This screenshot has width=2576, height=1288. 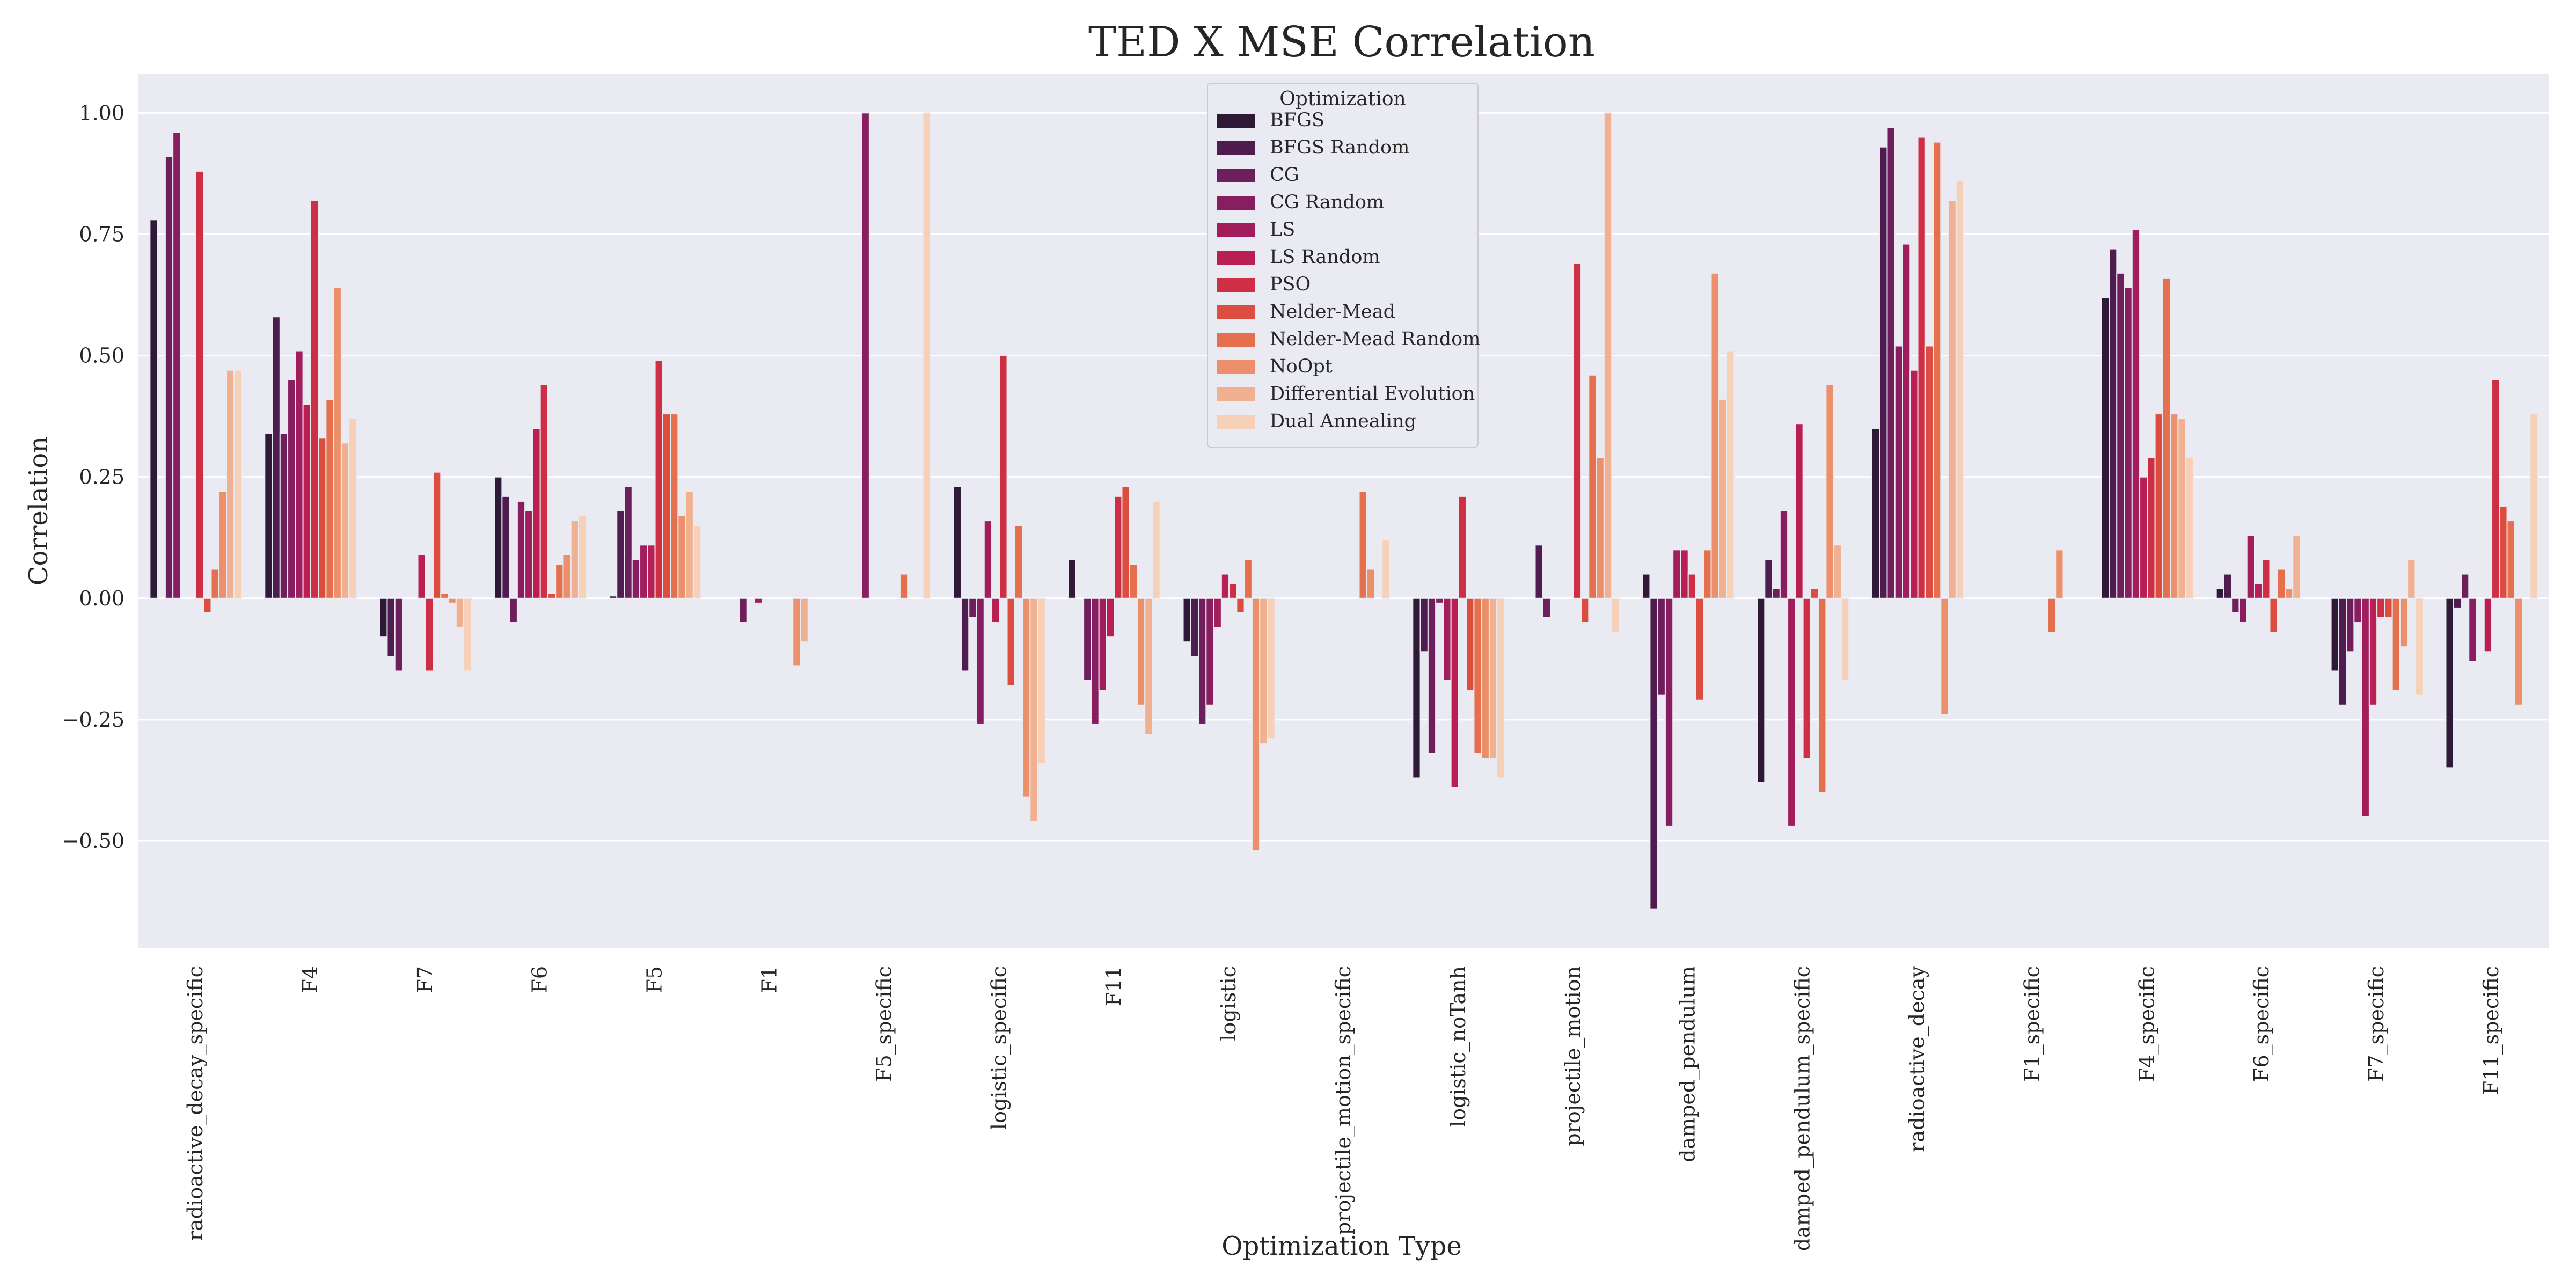 I want to click on bar-F4_specific-ls, so click(x=2136, y=414).